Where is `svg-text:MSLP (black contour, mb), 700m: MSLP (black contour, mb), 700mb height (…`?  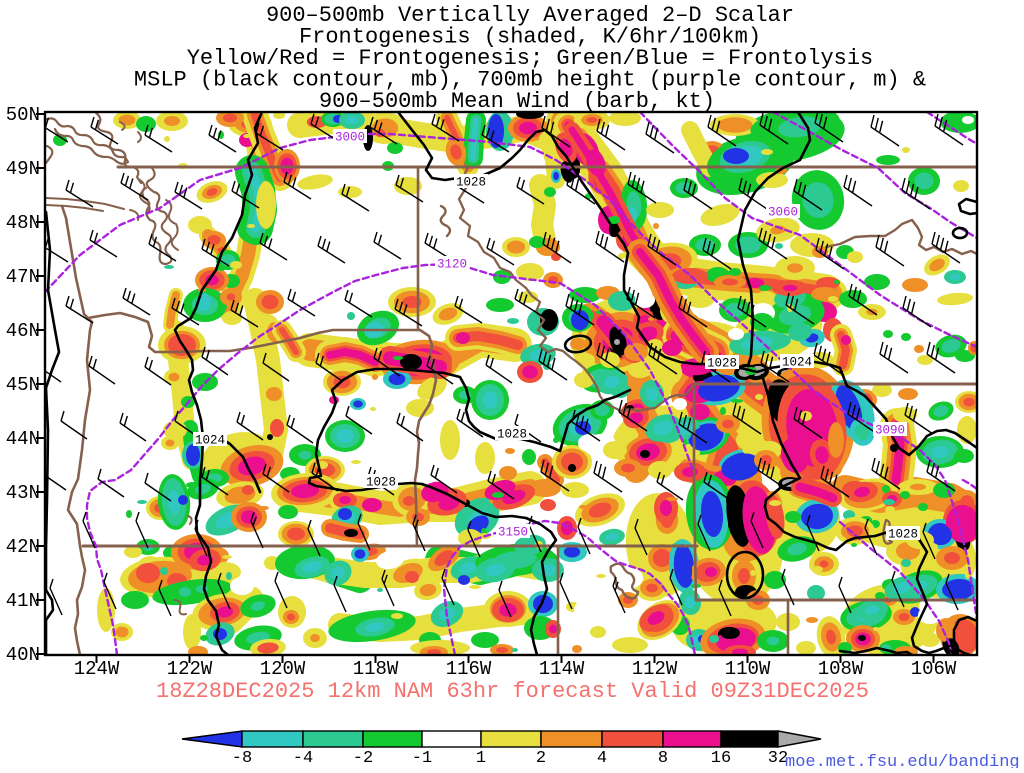 svg-text:MSLP (black contour, mb), 700m: MSLP (black contour, mb), 700mb height (… is located at coordinates (530, 80).